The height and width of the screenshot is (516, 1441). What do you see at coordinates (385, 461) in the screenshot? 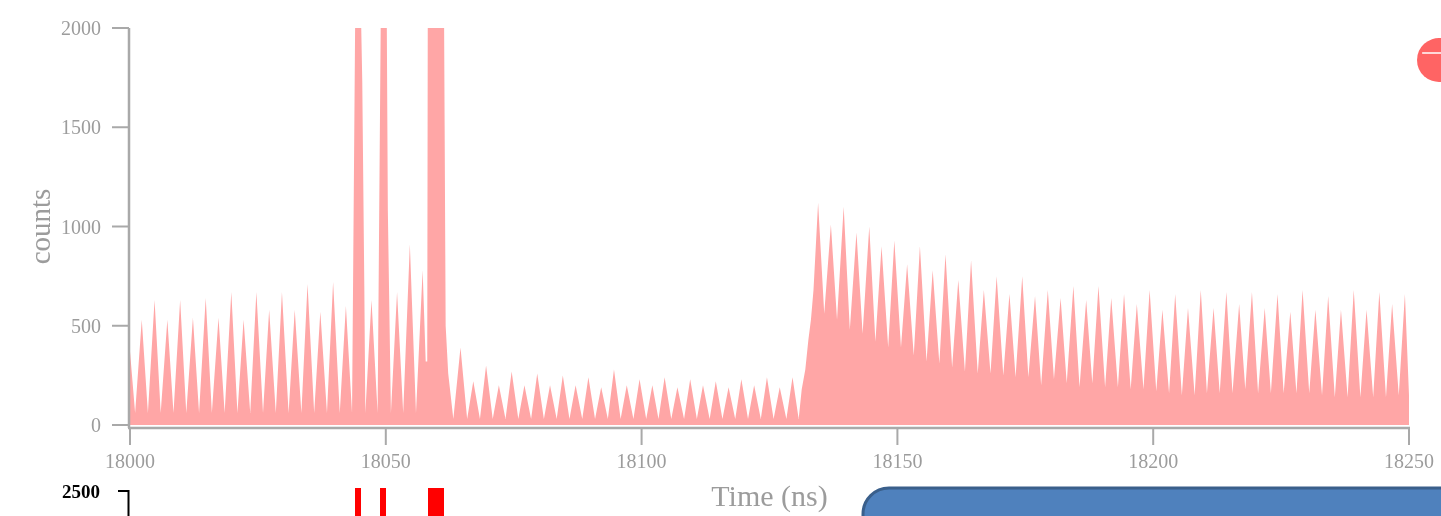
I see `x-tick-label: 18050` at bounding box center [385, 461].